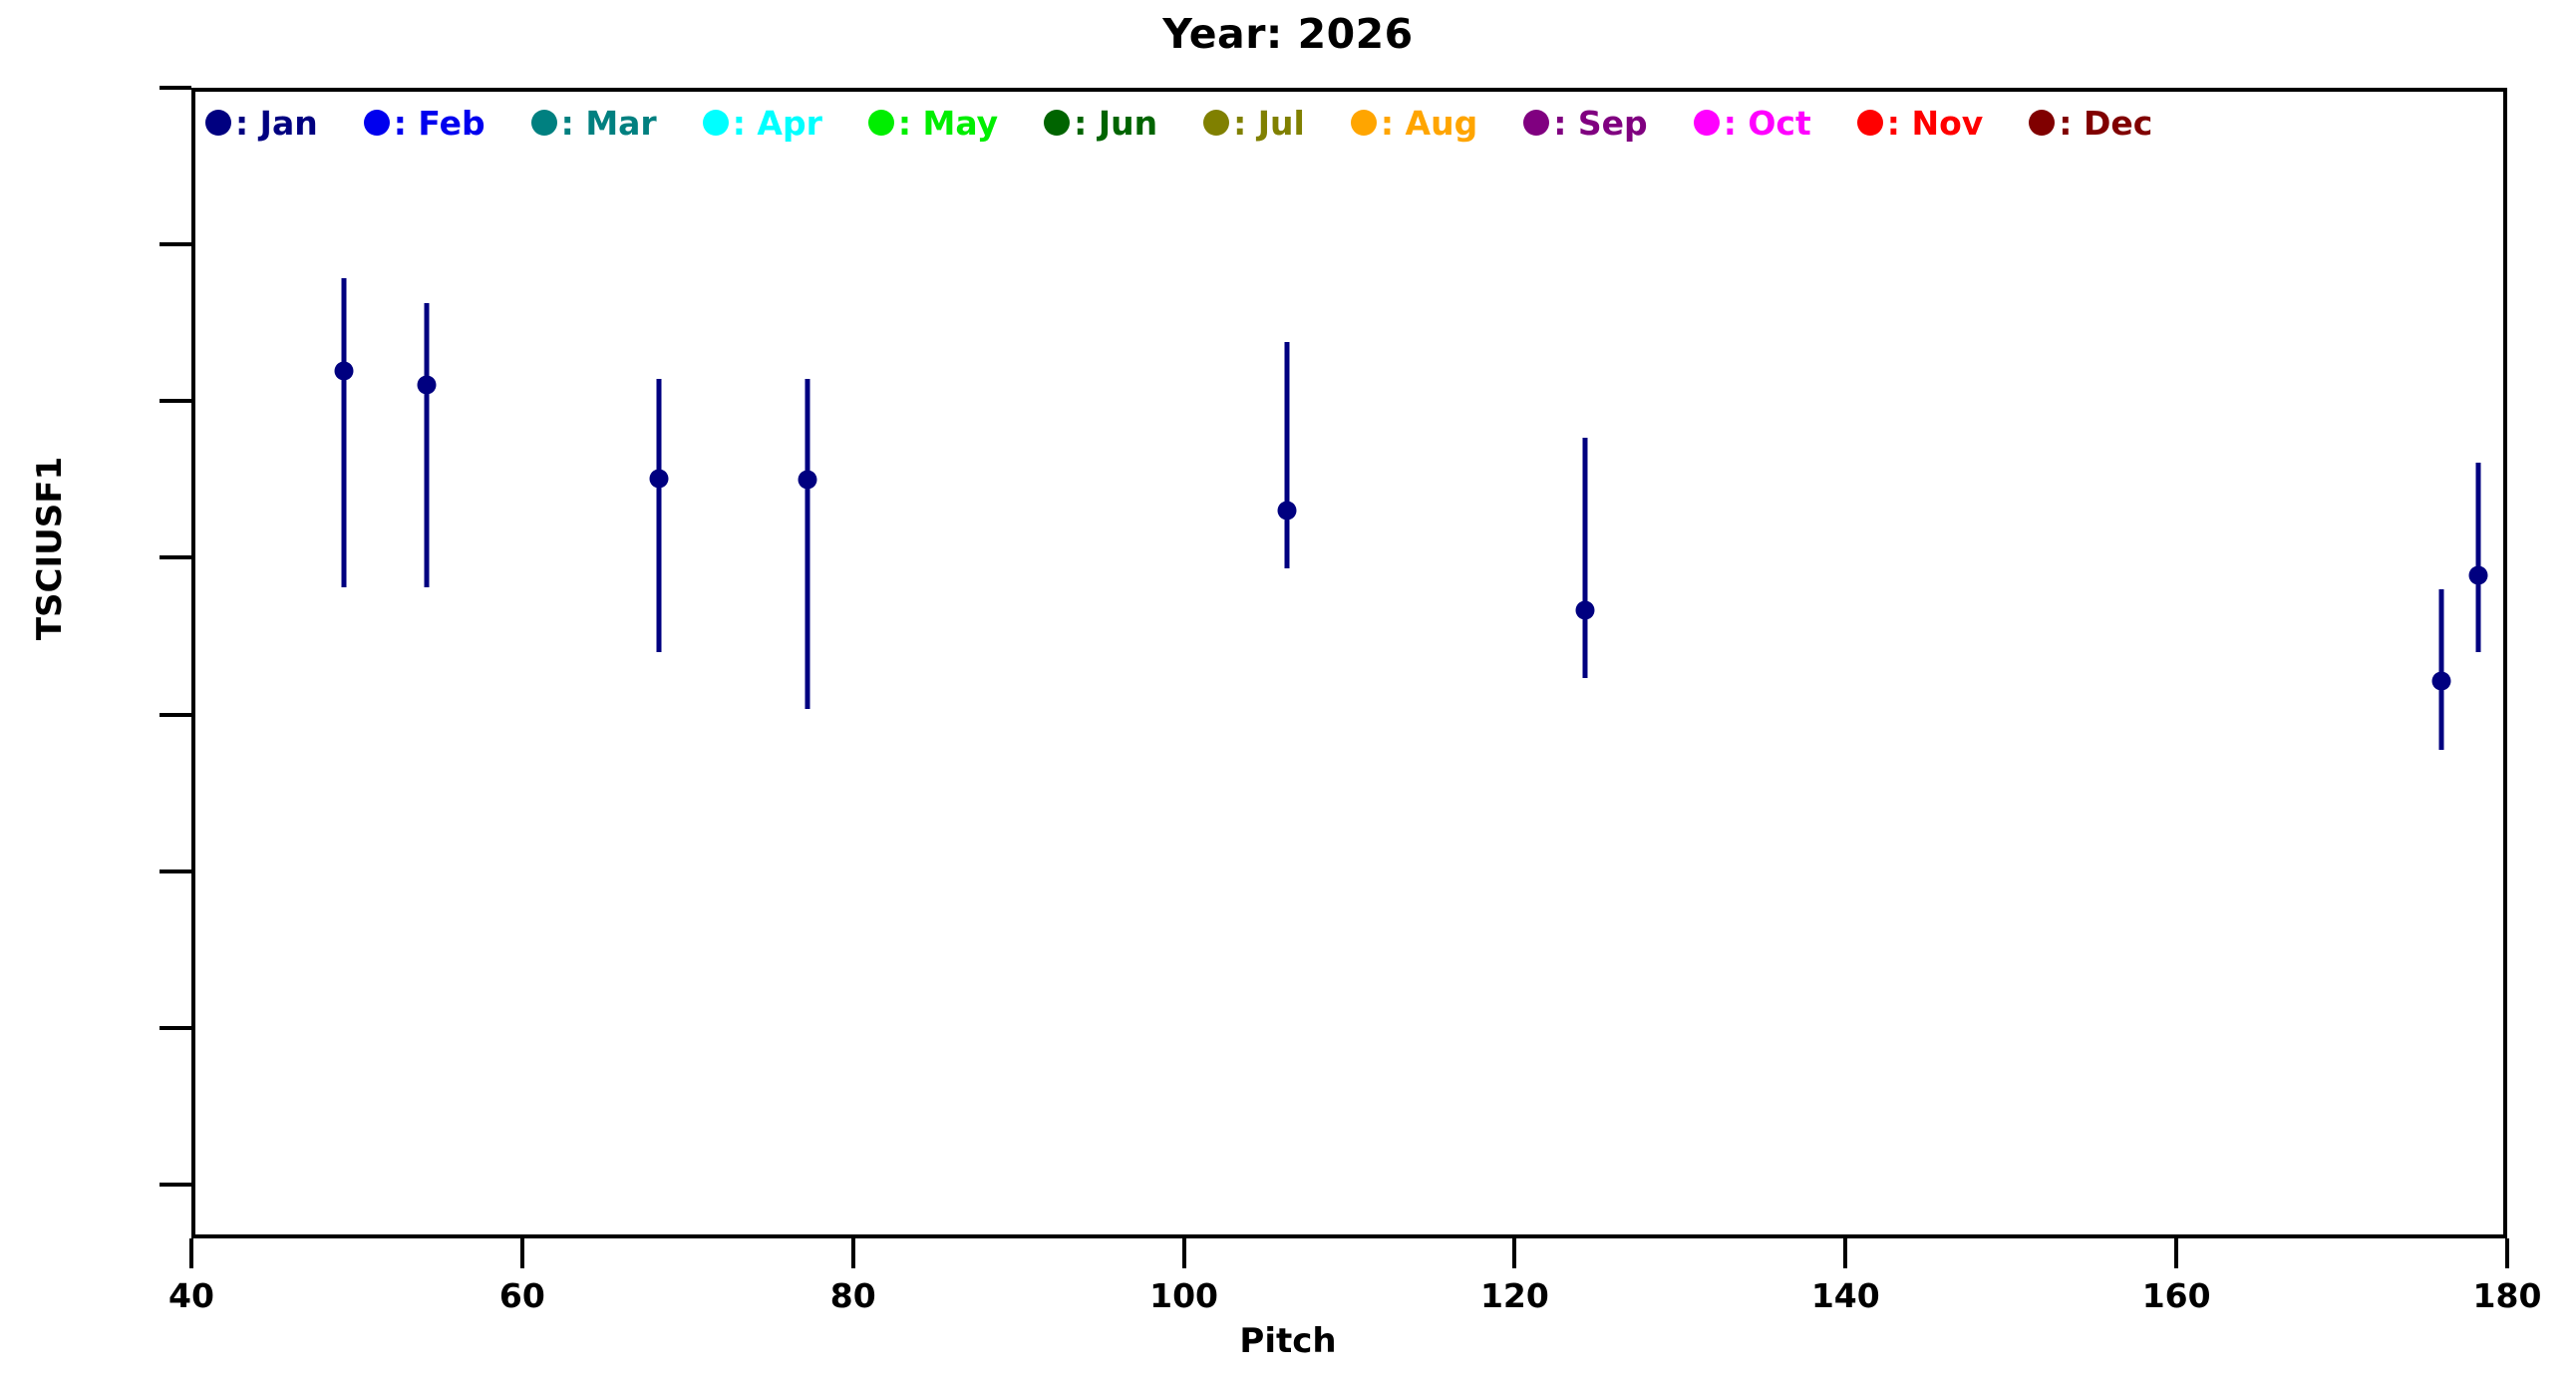 Image resolution: width=2576 pixels, height=1387 pixels. What do you see at coordinates (1288, 34) in the screenshot?
I see `chart-title: Year: 2026` at bounding box center [1288, 34].